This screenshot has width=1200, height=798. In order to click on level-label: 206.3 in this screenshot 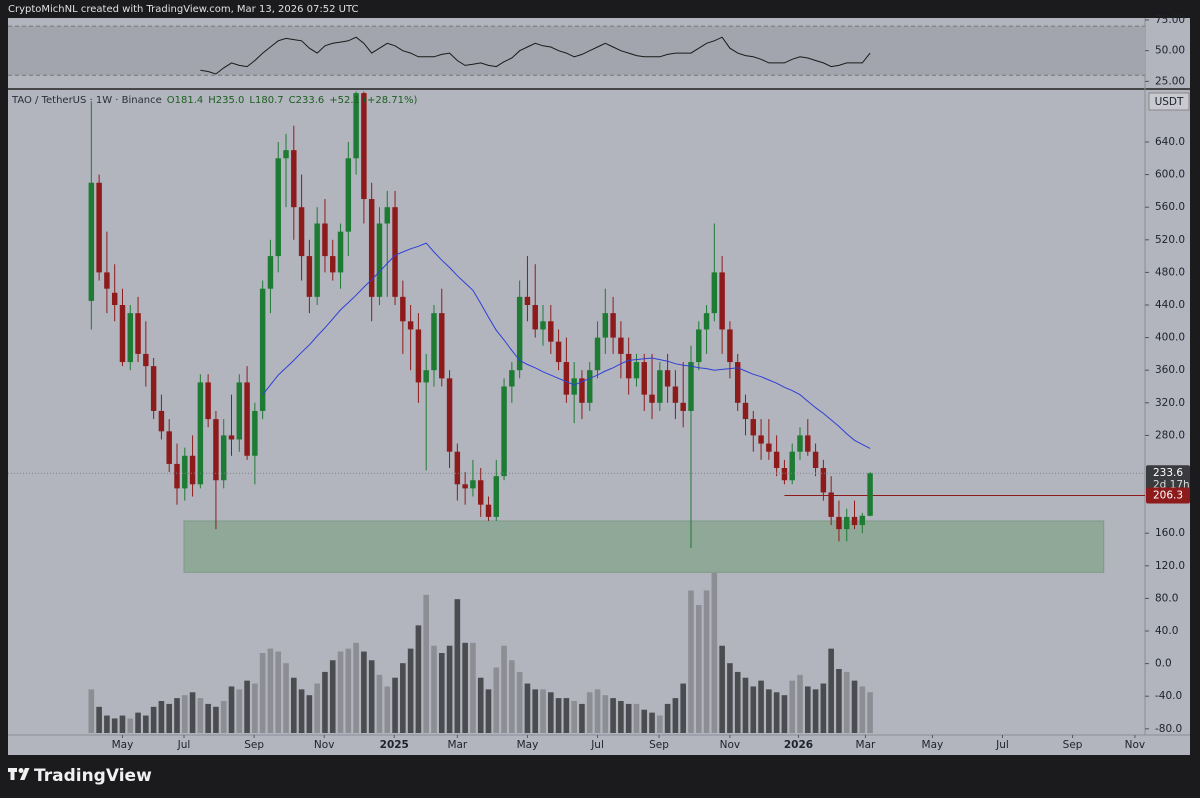, I will do `click(1168, 495)`.